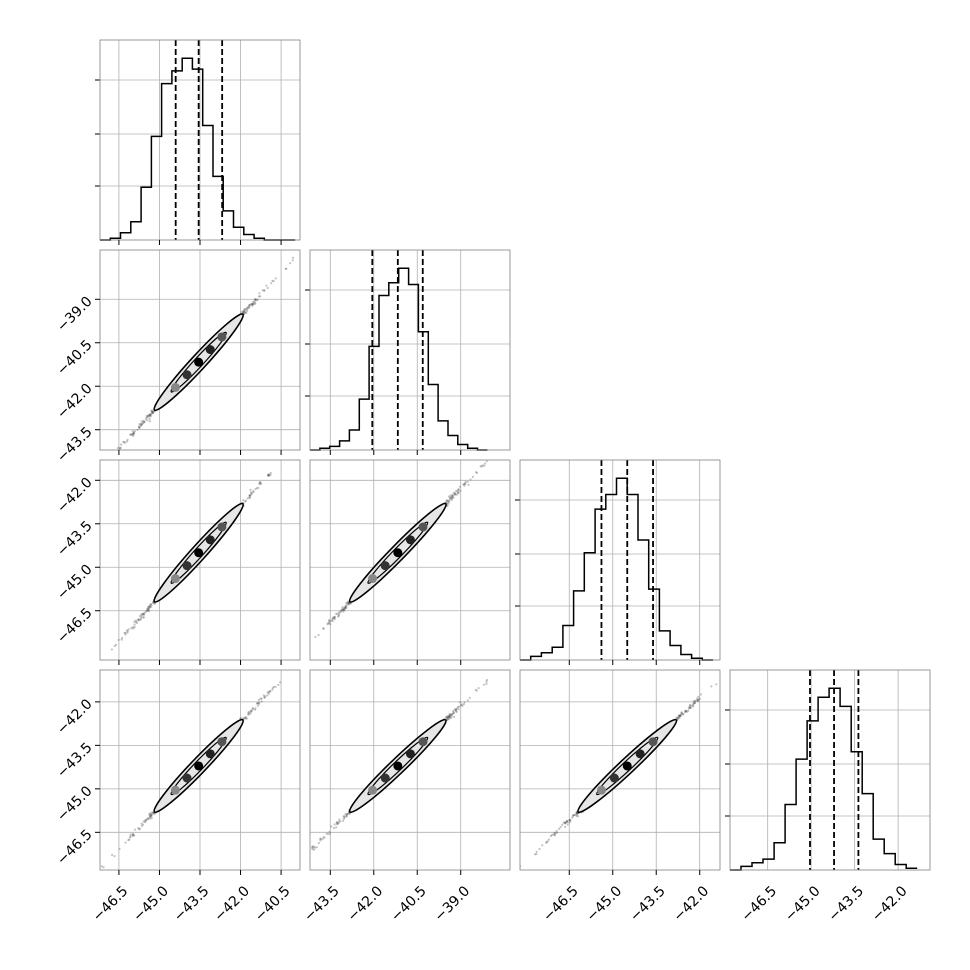 Image resolution: width=970 pixels, height=970 pixels. I want to click on panel-frame, so click(830, 770).